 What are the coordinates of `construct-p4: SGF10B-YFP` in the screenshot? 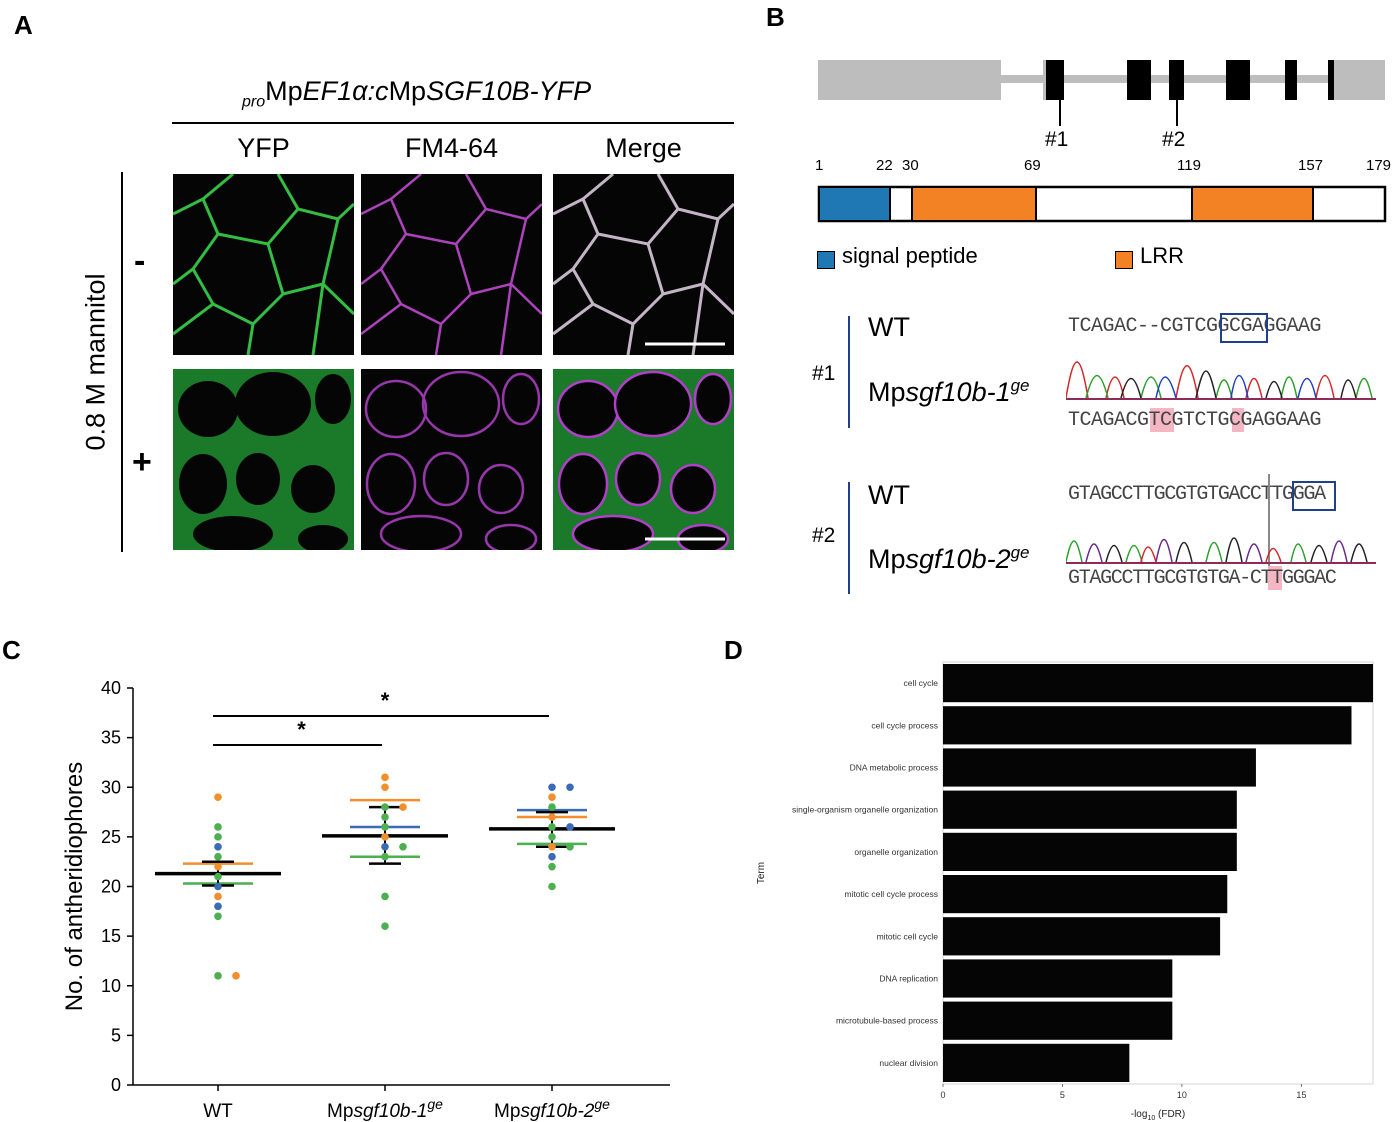 It's located at (509, 91).